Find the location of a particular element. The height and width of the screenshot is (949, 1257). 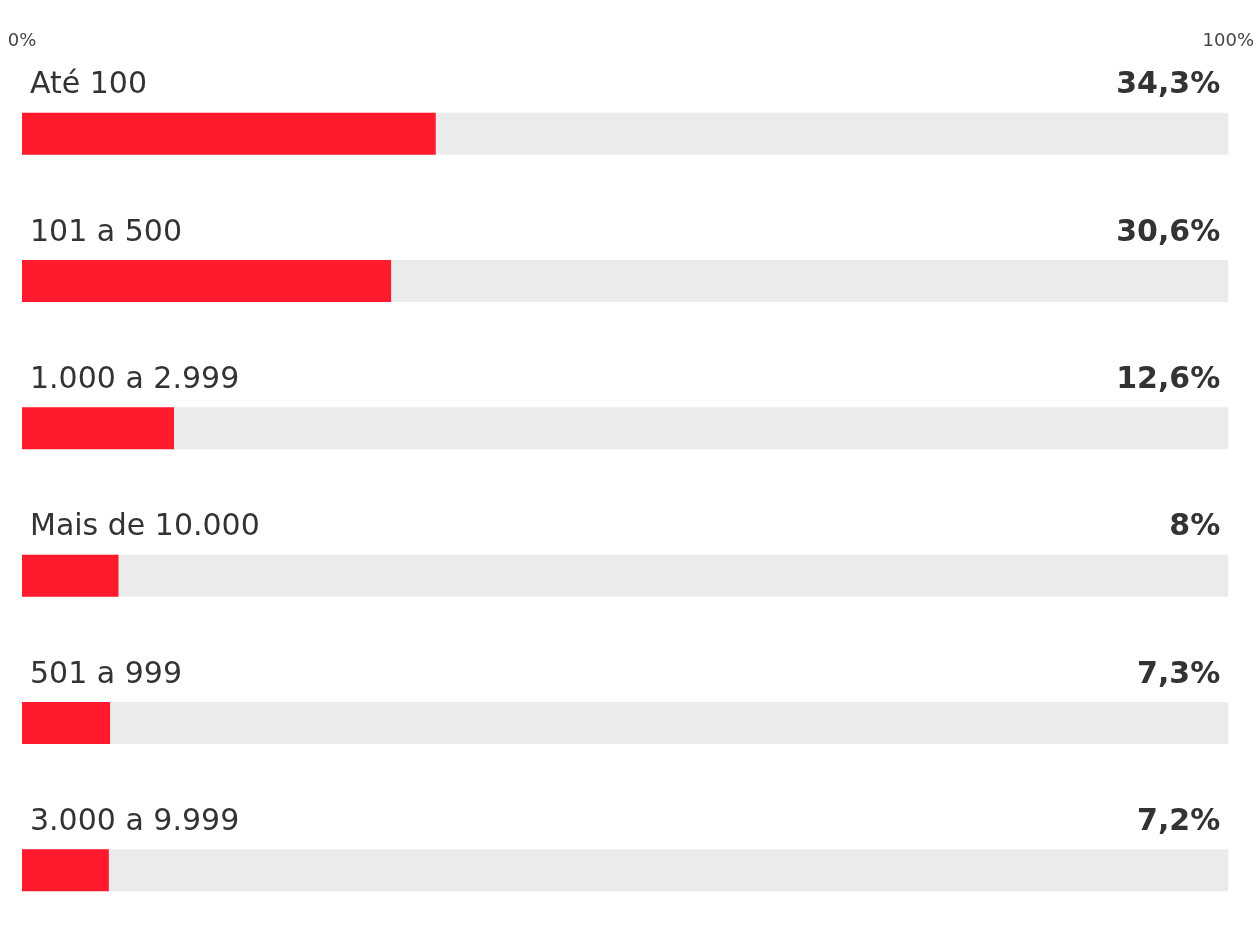

data-label: 30,6% is located at coordinates (1168, 230).